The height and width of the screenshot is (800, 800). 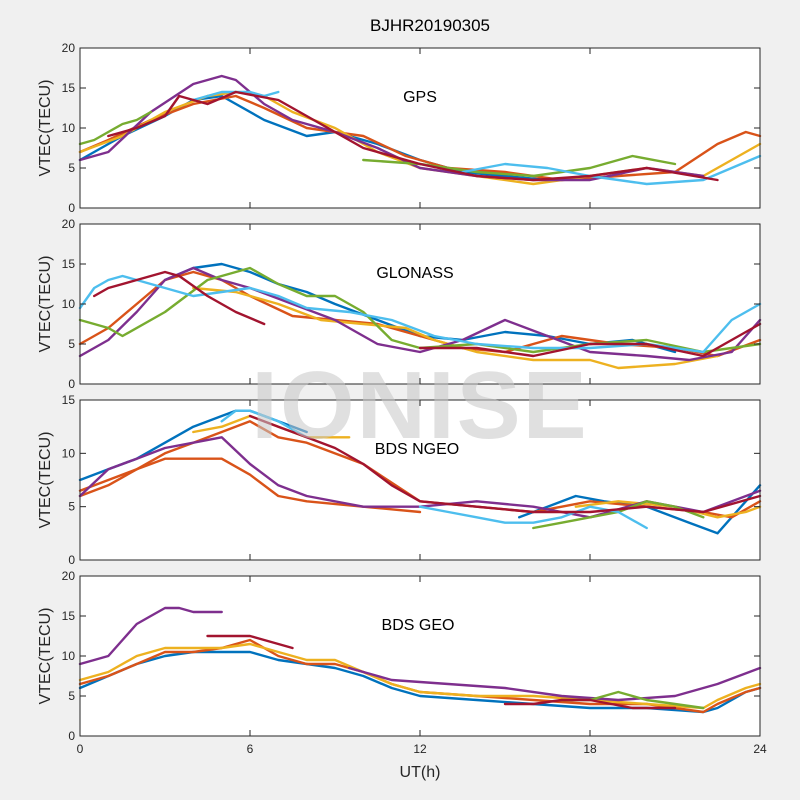 I want to click on constellation-label: GPS, so click(x=420, y=97).